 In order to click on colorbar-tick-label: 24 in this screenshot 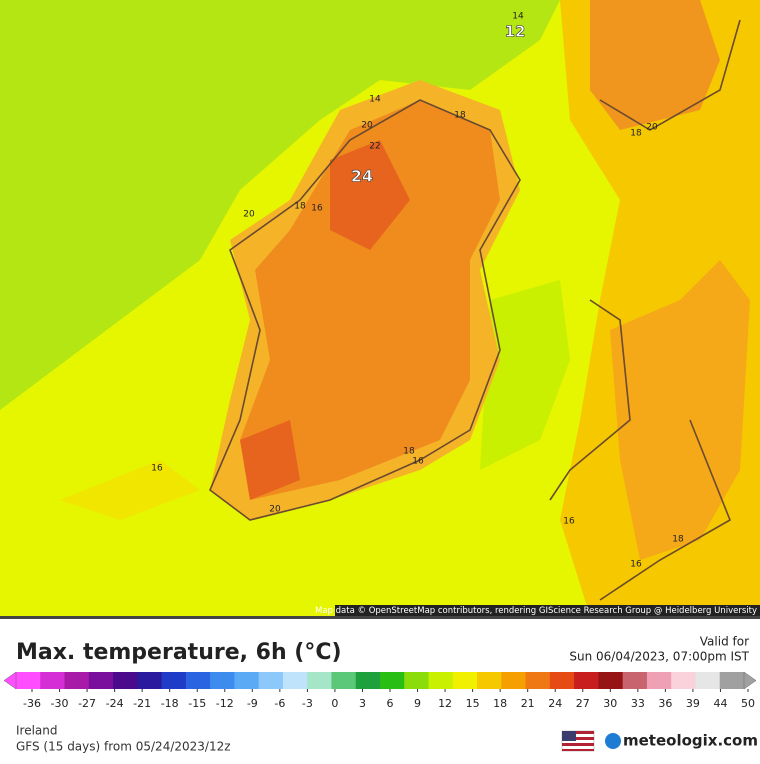, I will do `click(555, 703)`.